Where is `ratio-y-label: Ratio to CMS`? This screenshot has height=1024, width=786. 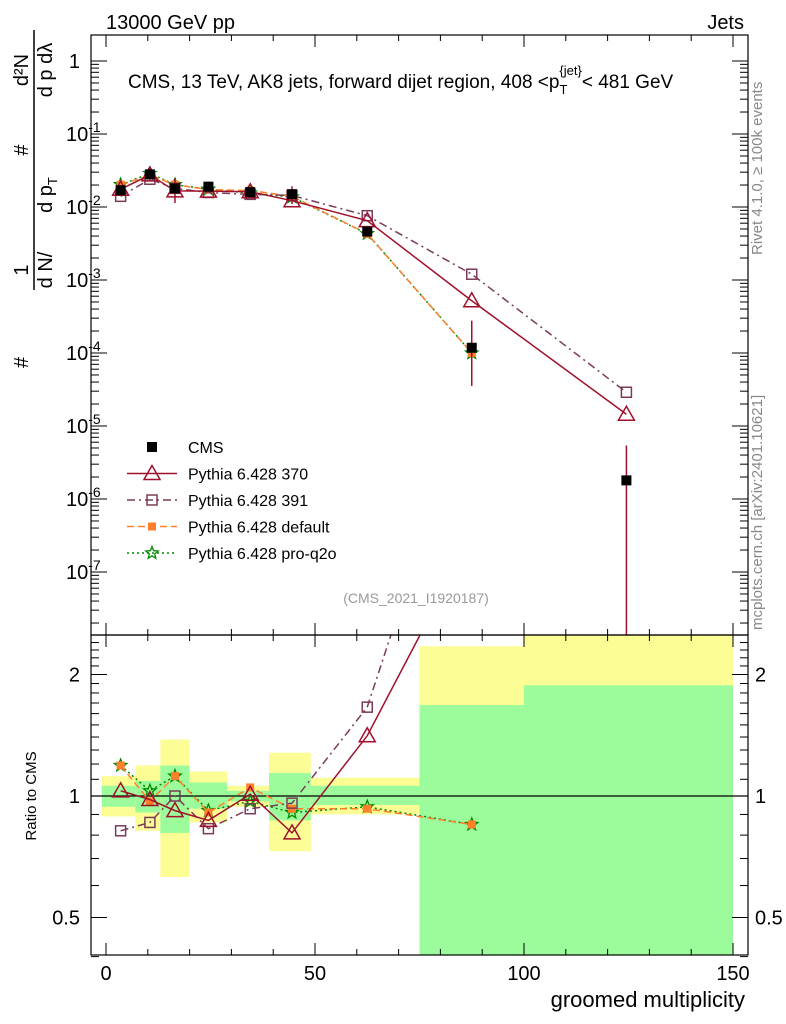 ratio-y-label: Ratio to CMS is located at coordinates (31, 795).